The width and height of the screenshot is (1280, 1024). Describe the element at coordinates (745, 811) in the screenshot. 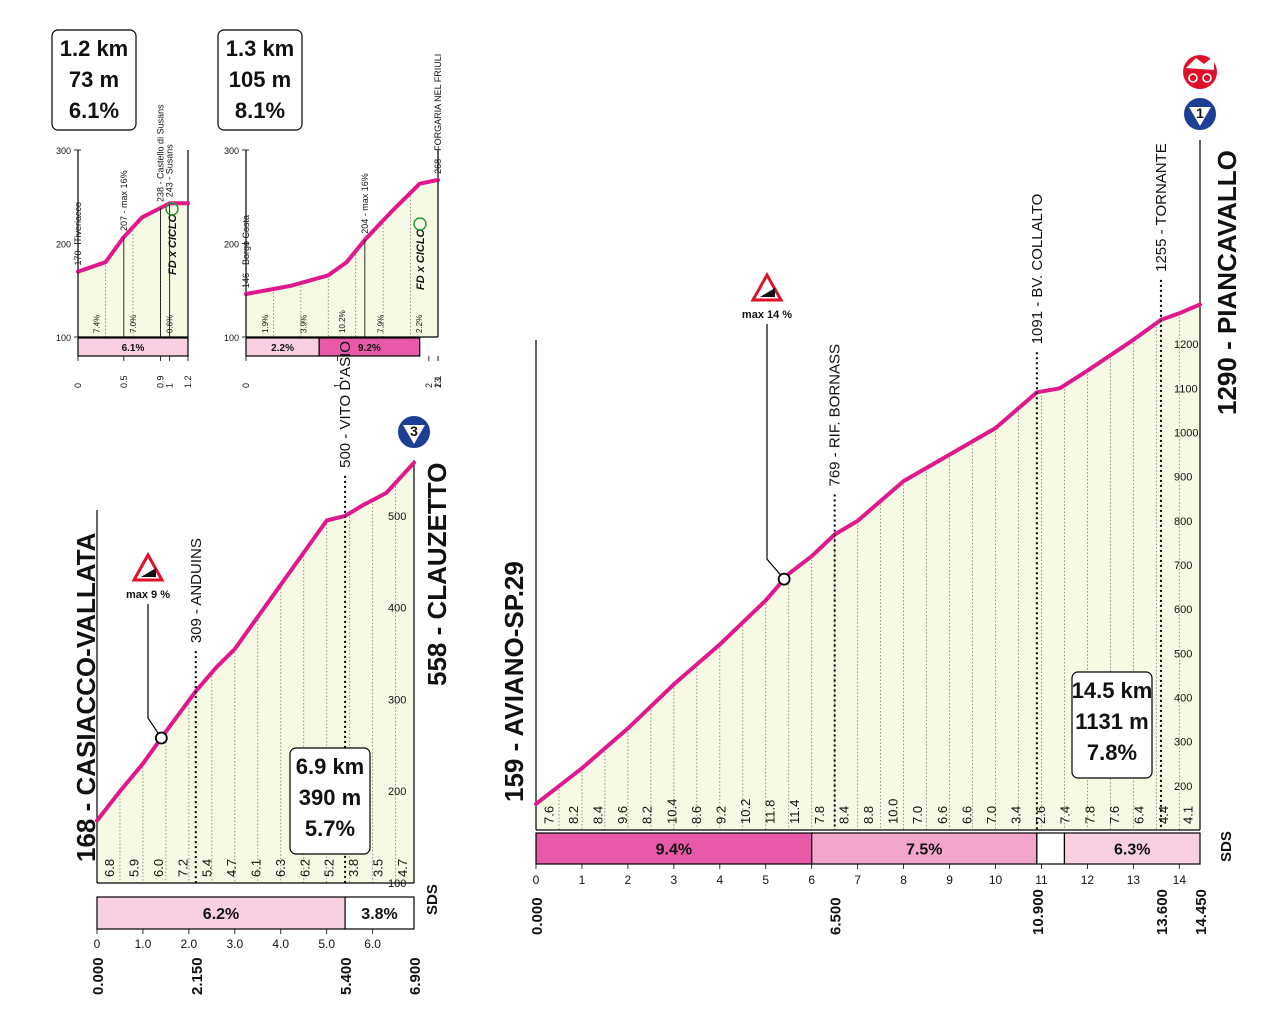

I see `km-grade-label: 10.2` at that location.